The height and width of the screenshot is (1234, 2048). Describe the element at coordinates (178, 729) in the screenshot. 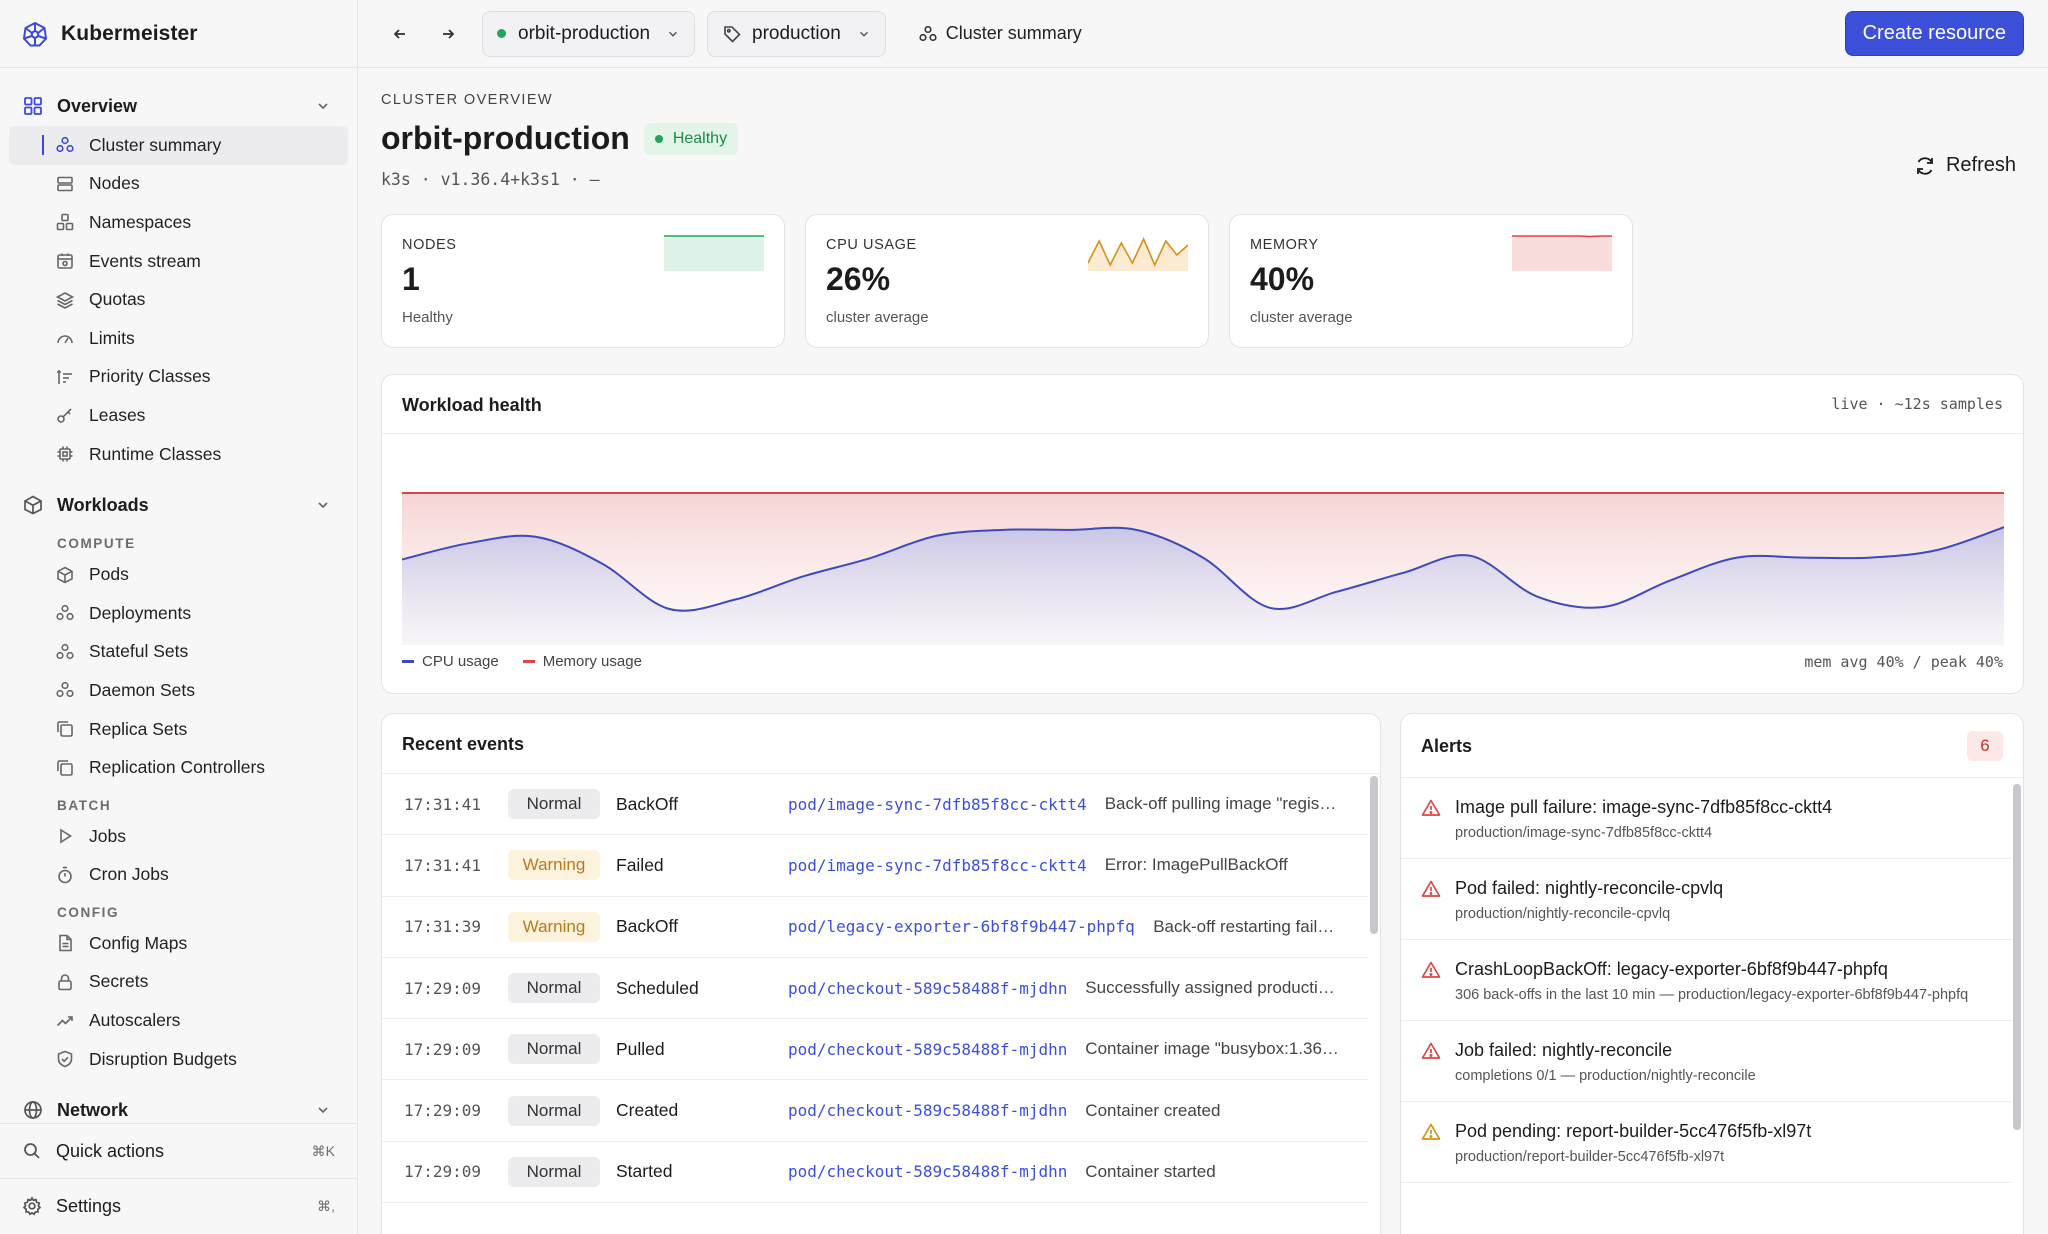

I see `sidebar-item-replica-sets: Replica Sets` at that location.